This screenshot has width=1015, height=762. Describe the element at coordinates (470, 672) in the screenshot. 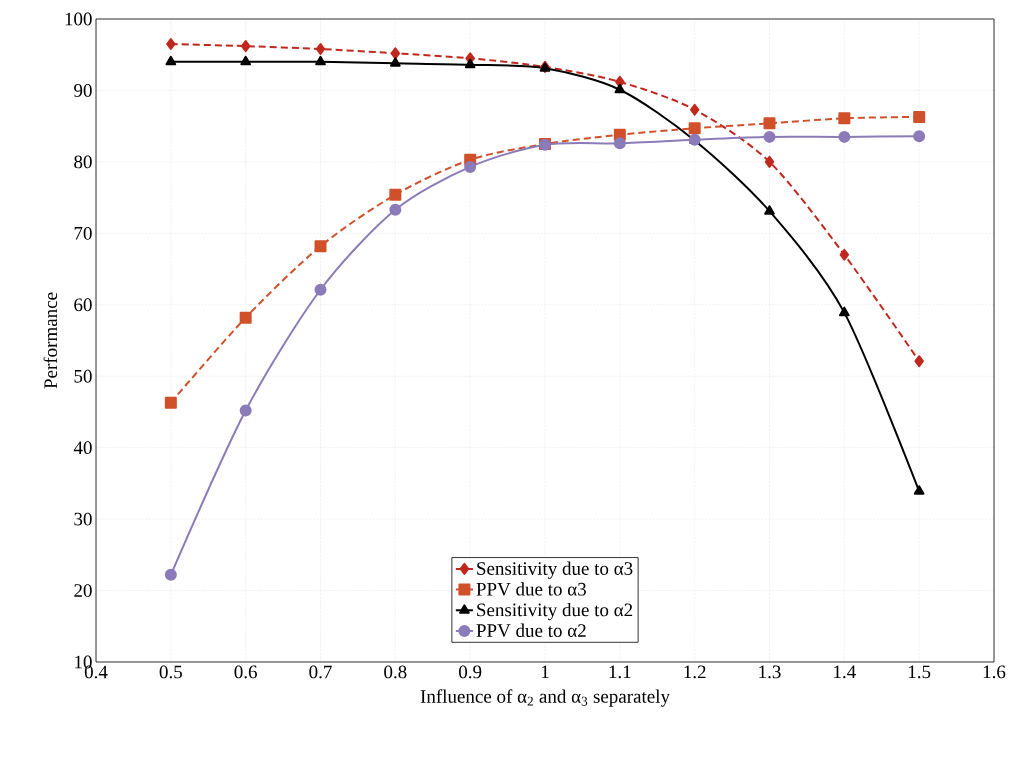

I see `x-tick-label: 0.9` at that location.